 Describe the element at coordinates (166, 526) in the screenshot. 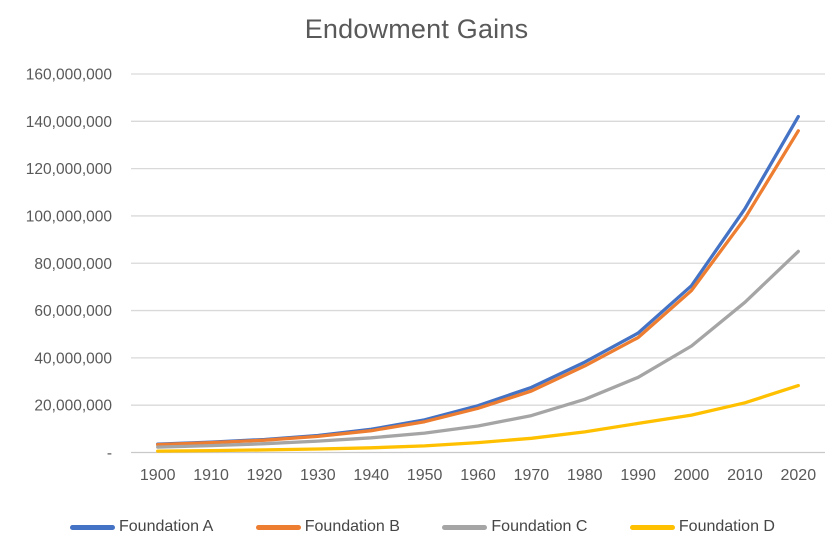

I see `legend-label-foundation-a: Foundation A` at that location.